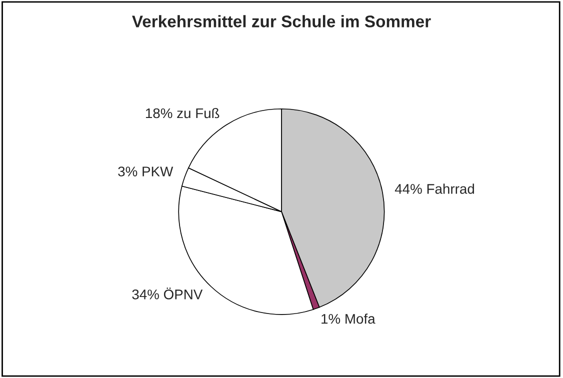  Describe the element at coordinates (146, 171) in the screenshot. I see `slice-label: 3% PKW` at that location.